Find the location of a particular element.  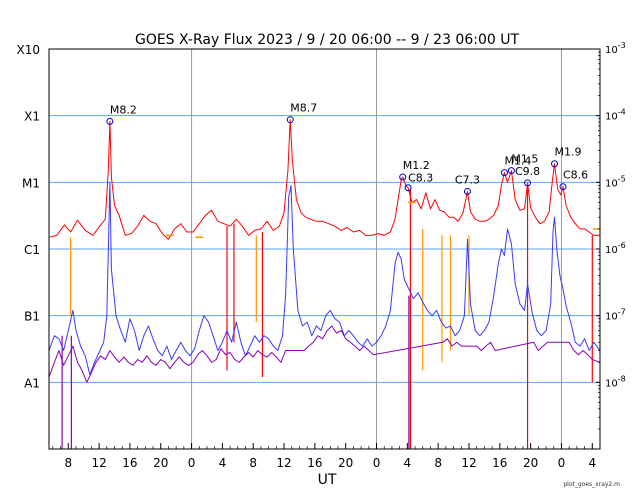

right-tick-label-1e-5: 10⁻⁵ is located at coordinates (615, 181).